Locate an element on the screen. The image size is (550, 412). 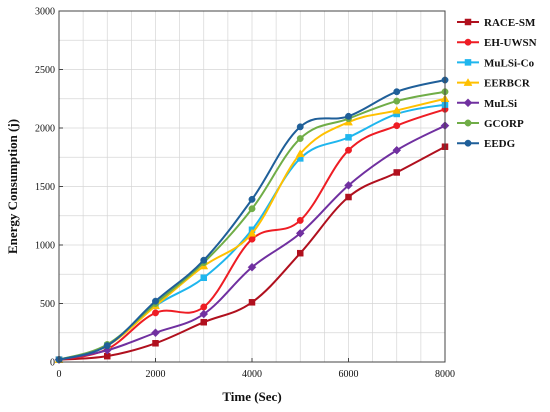
x-axis-title: Time (Sec) is located at coordinates (251, 396).